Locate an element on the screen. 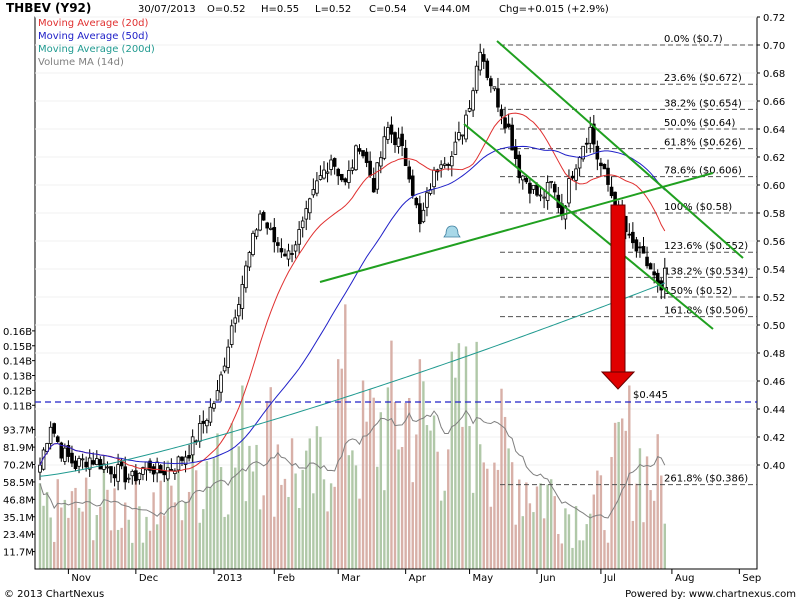 The height and width of the screenshot is (600, 800). volume-tick-label: 81.9M is located at coordinates (18, 448).